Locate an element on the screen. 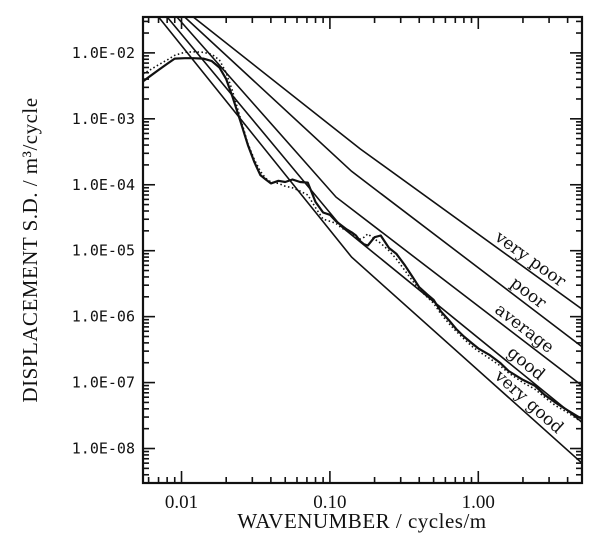 This screenshot has width=597, height=536. y-axis-label: DISPLACEMENT S.D. / m³/cycle is located at coordinates (30, 249).